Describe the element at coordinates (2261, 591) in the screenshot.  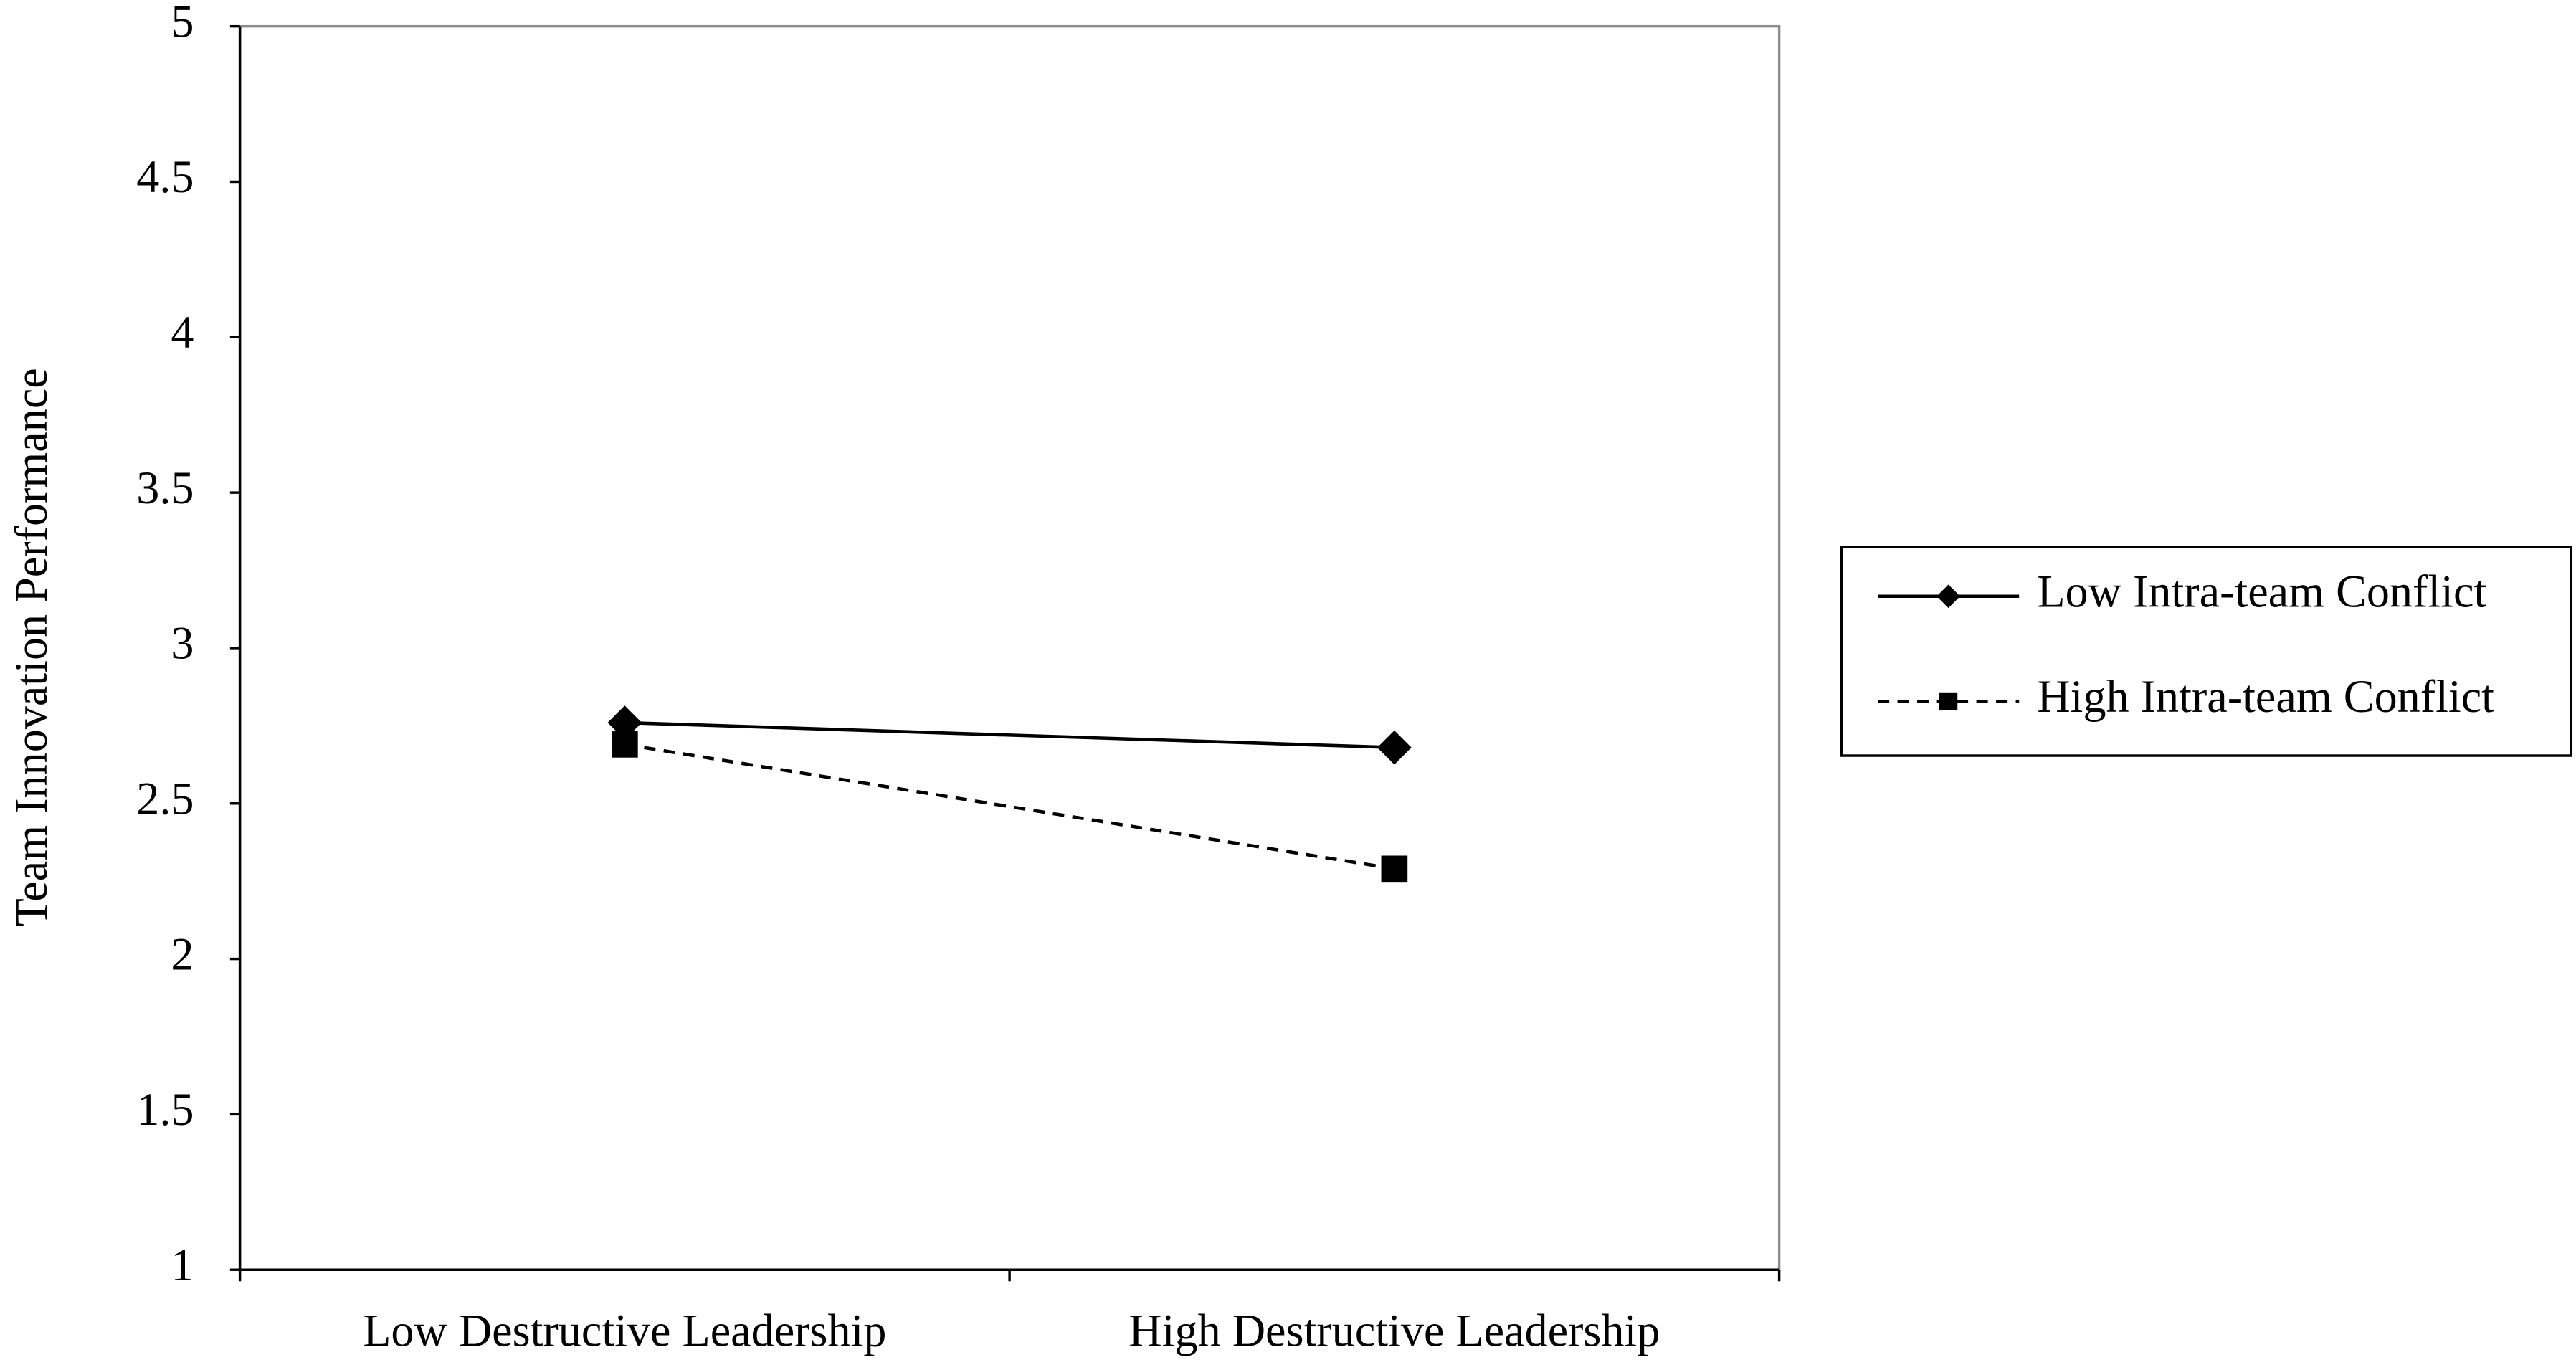
I see `legend-label: Low Intra-team Conflict` at that location.